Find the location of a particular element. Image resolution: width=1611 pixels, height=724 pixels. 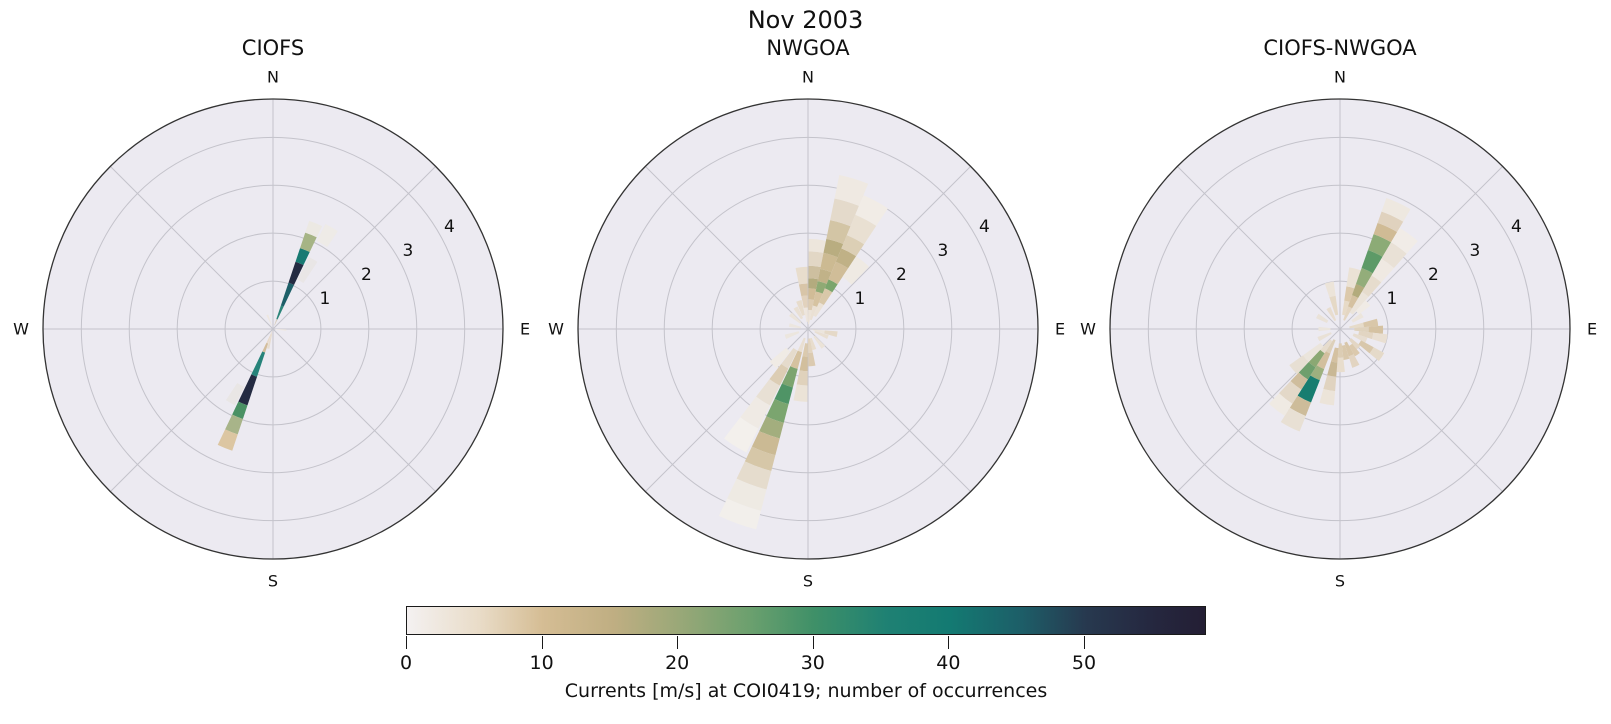

compass-label-w: W is located at coordinates (1088, 329).